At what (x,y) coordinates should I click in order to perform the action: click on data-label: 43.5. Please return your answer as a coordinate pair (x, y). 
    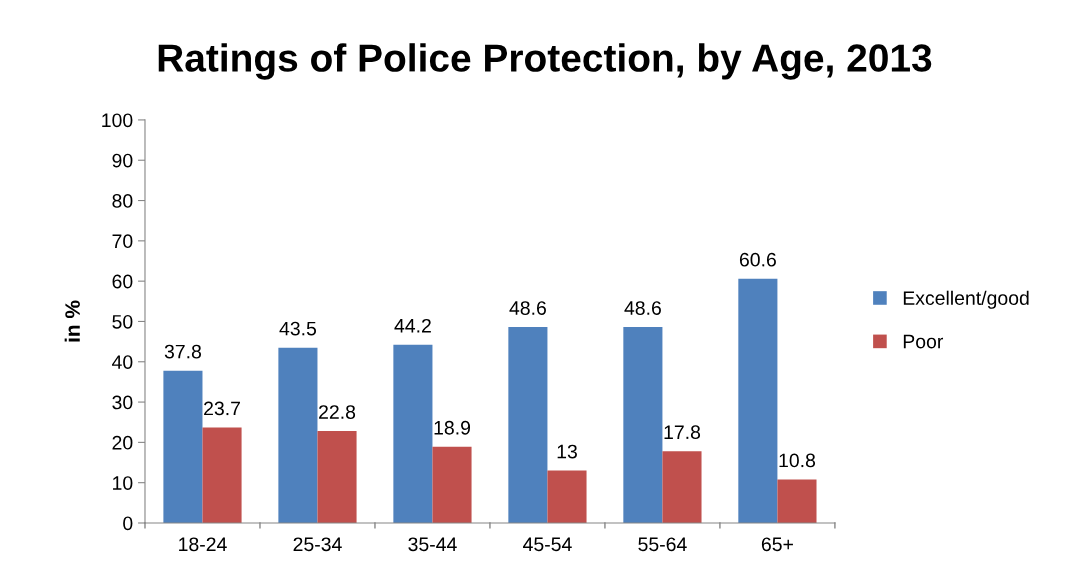
    Looking at the image, I should click on (298, 328).